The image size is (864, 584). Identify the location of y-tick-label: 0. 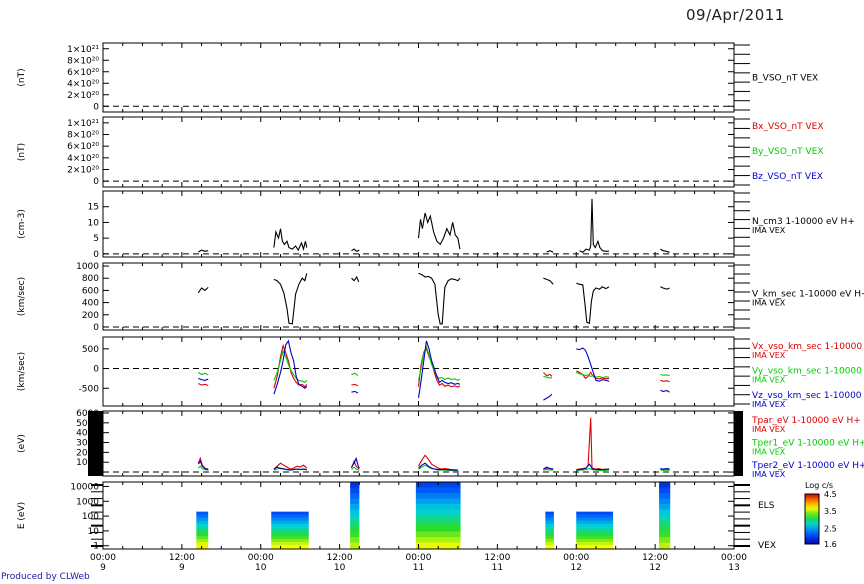
(96, 370).